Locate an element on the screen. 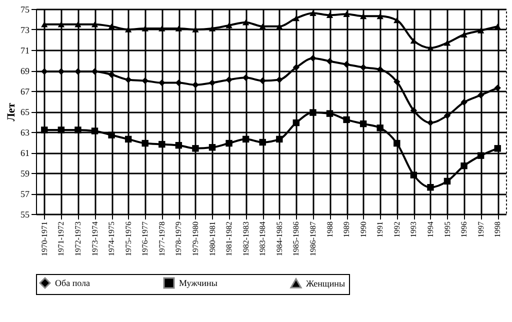 The image size is (512, 322). x-tick-label: 1970-1971 is located at coordinates (44, 239).